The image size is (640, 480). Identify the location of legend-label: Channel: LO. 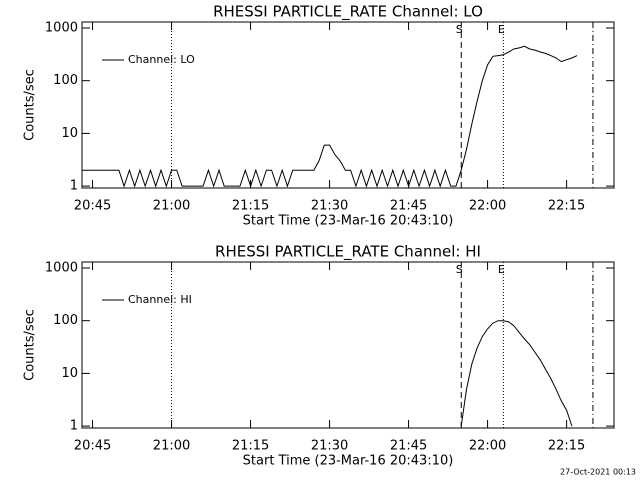
(161, 59).